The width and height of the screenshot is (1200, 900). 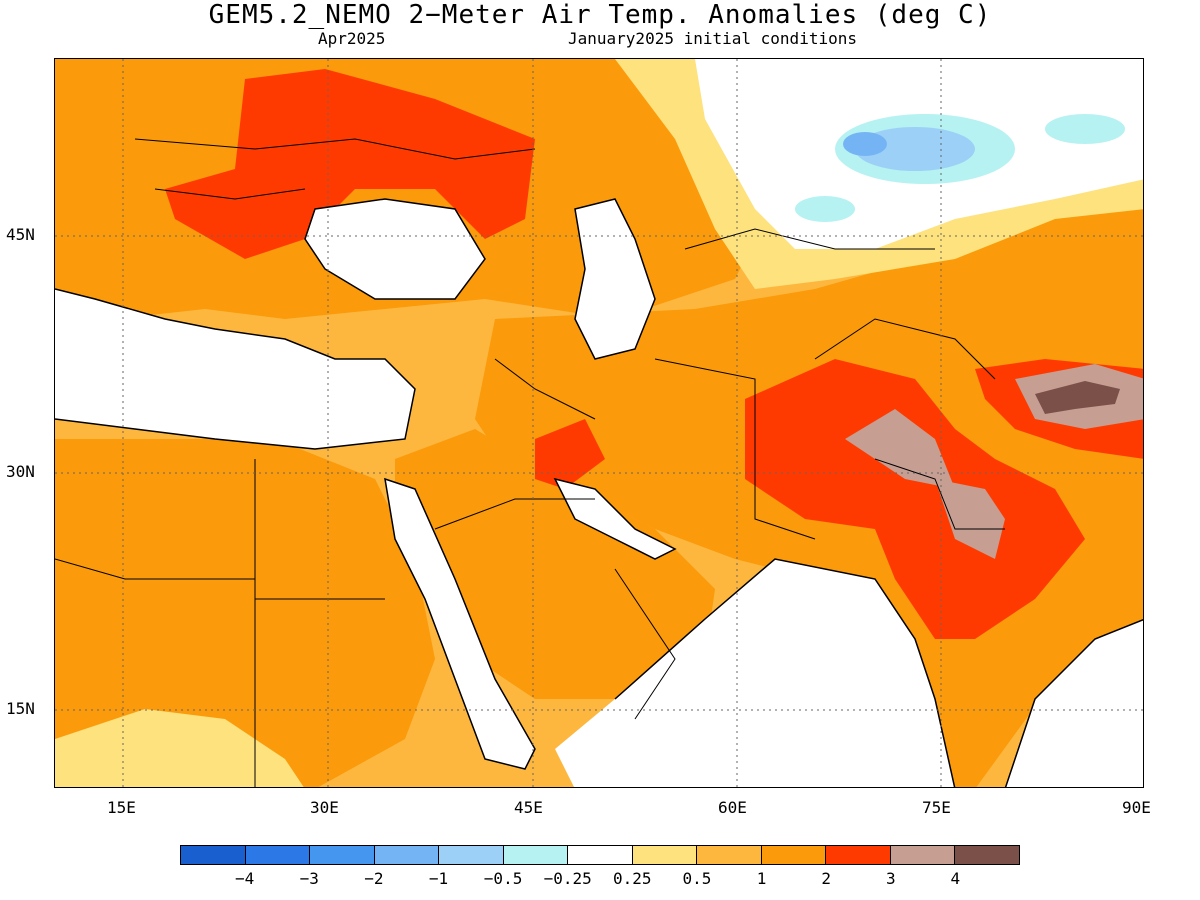 What do you see at coordinates (20, 708) in the screenshot?
I see `lat-tick-15n: 15N` at bounding box center [20, 708].